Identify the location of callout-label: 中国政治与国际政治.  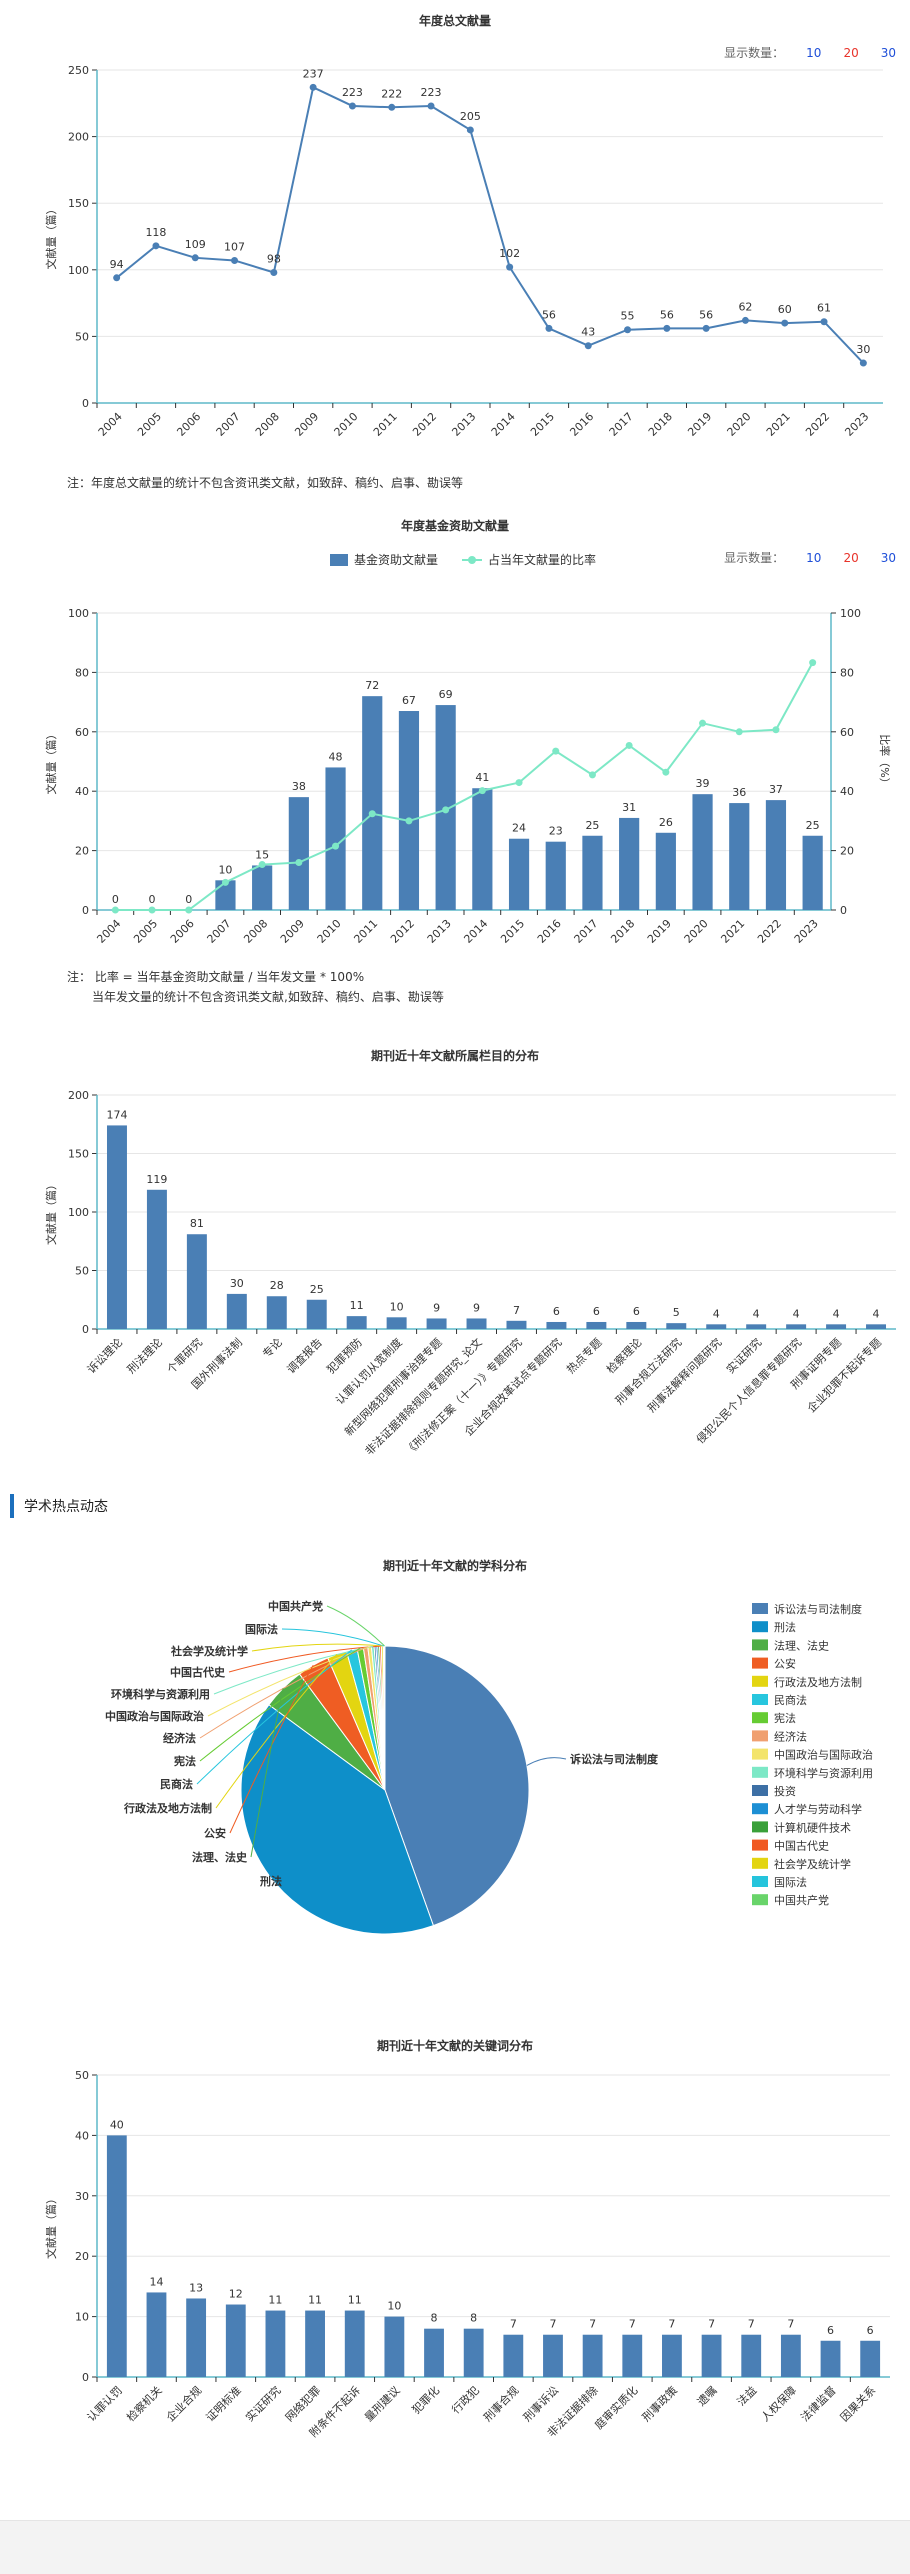
(154, 1716).